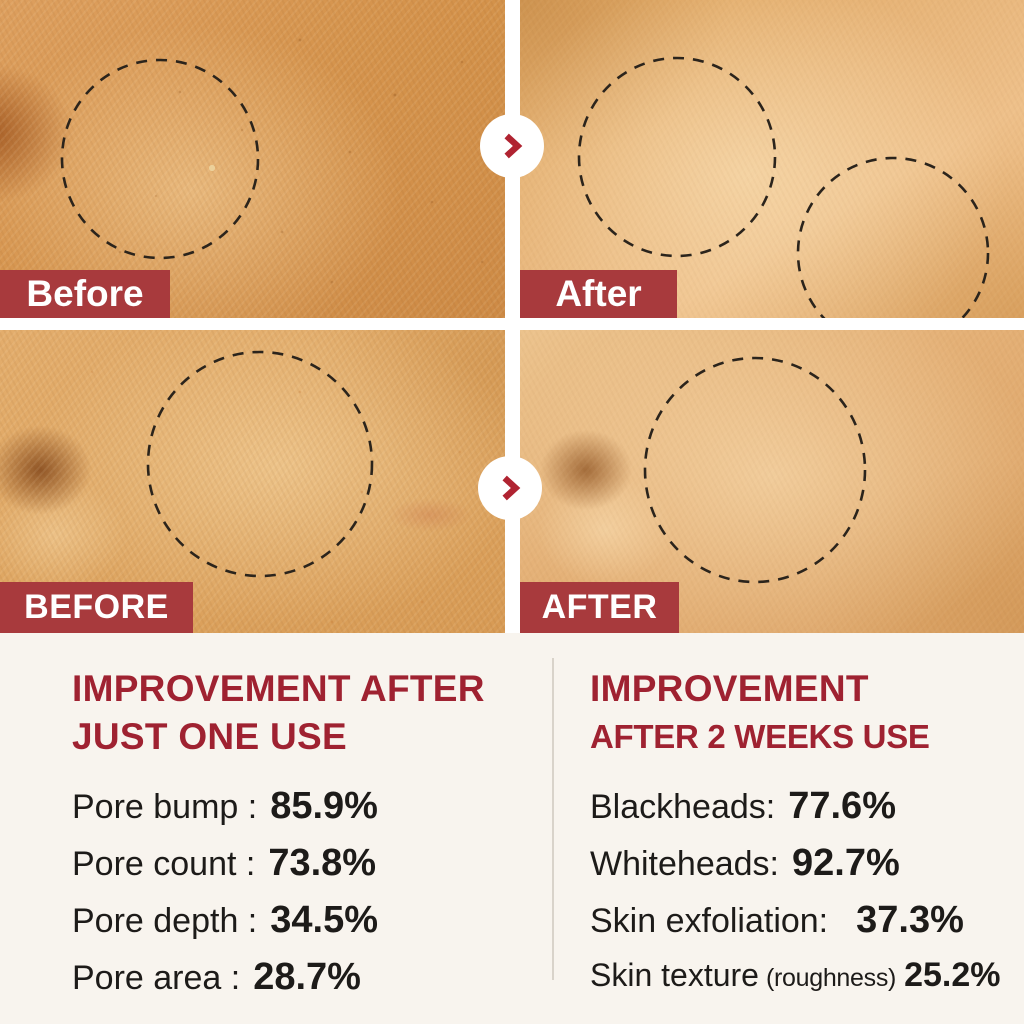  I want to click on stat-row-blackheads: Blackheads: 77.6%, so click(805, 806).